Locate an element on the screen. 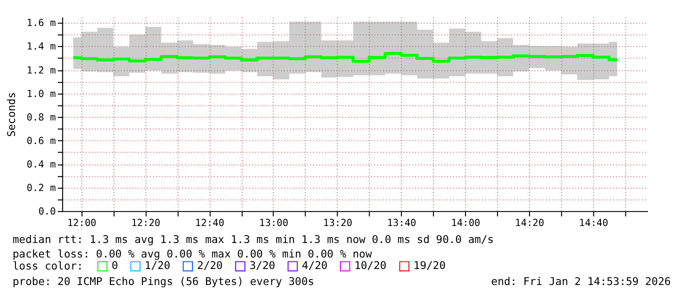 This screenshot has height=297, width=697. text: end: Fri Jan 2 14:53:59 2026 is located at coordinates (581, 281).